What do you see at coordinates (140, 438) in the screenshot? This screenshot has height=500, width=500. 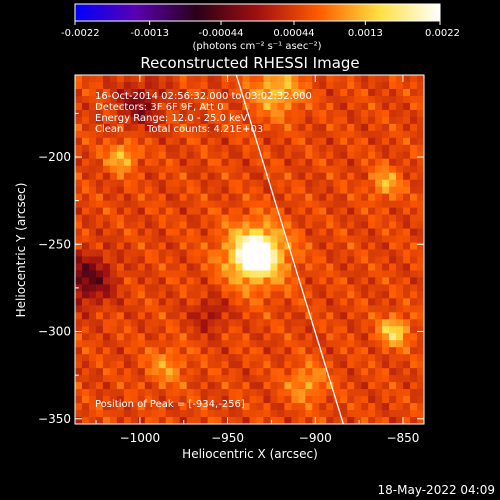 I see `x-tick-label: −1000` at bounding box center [140, 438].